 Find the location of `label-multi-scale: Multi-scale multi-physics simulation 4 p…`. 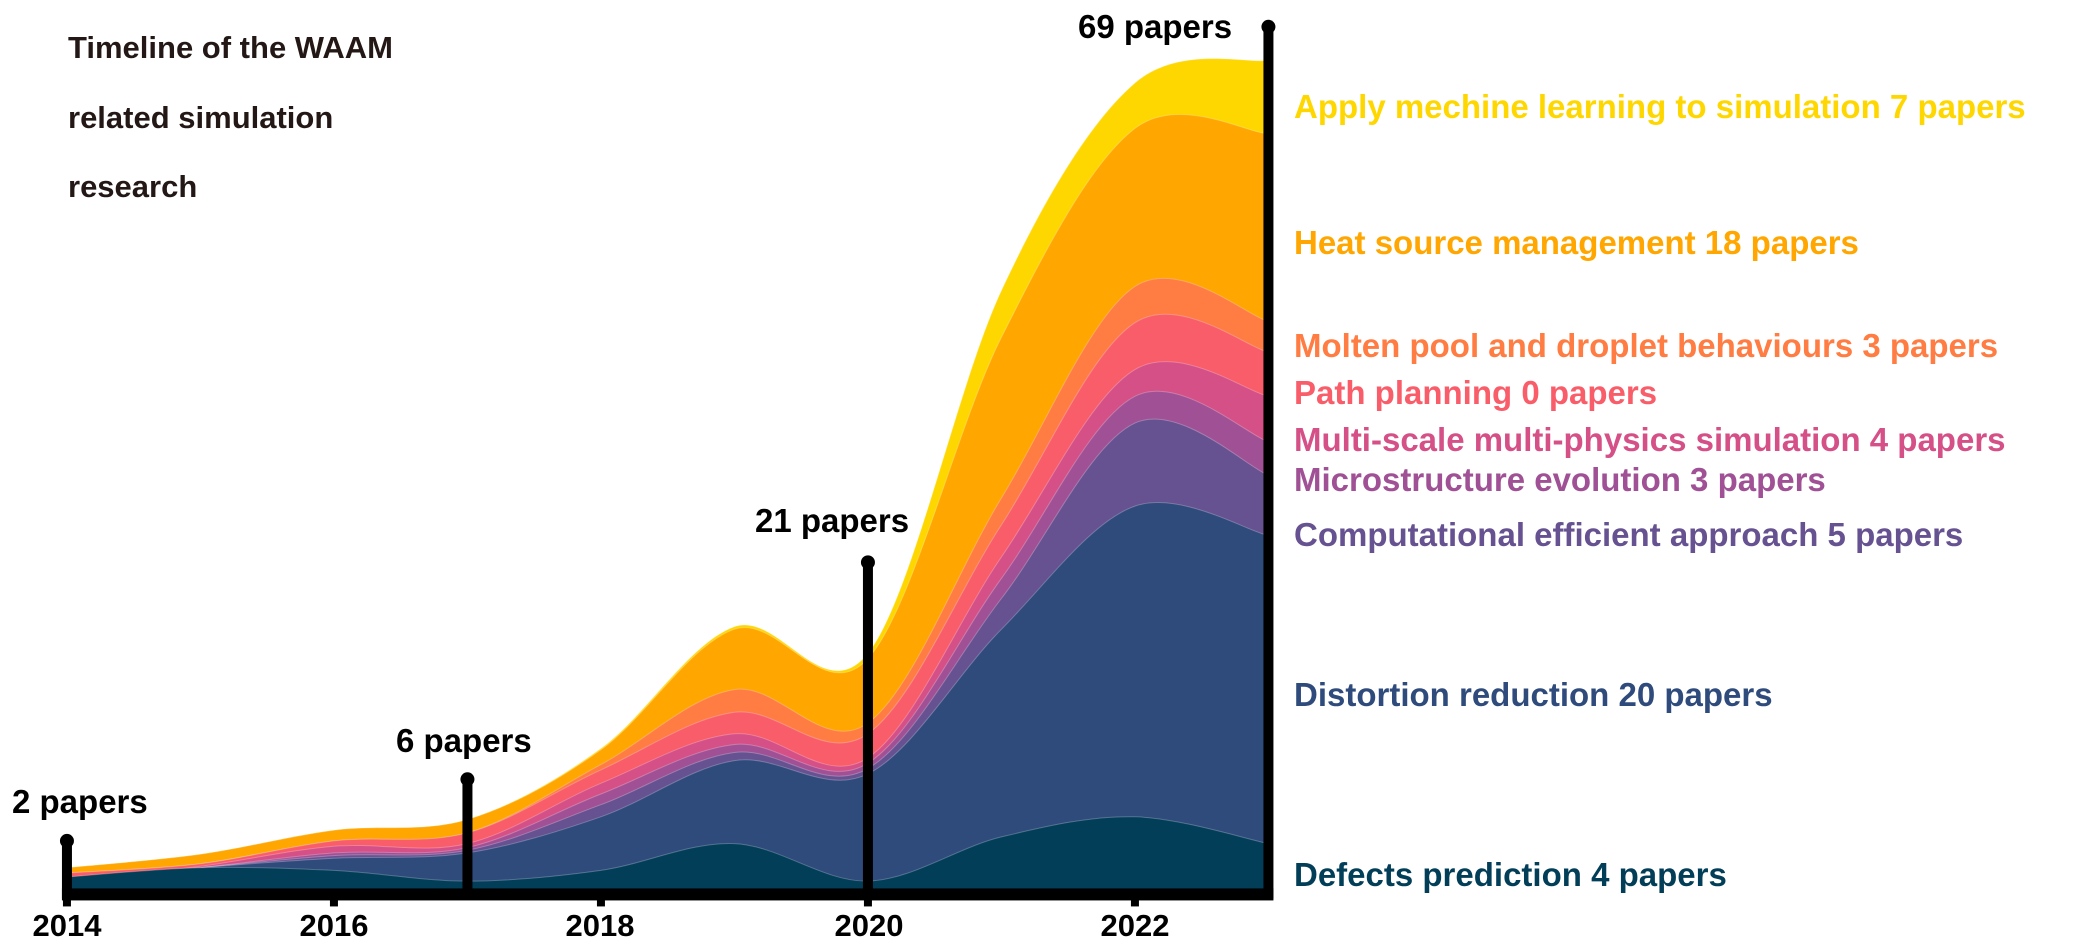

label-multi-scale: Multi-scale multi-physics simulation 4 p… is located at coordinates (1650, 440).